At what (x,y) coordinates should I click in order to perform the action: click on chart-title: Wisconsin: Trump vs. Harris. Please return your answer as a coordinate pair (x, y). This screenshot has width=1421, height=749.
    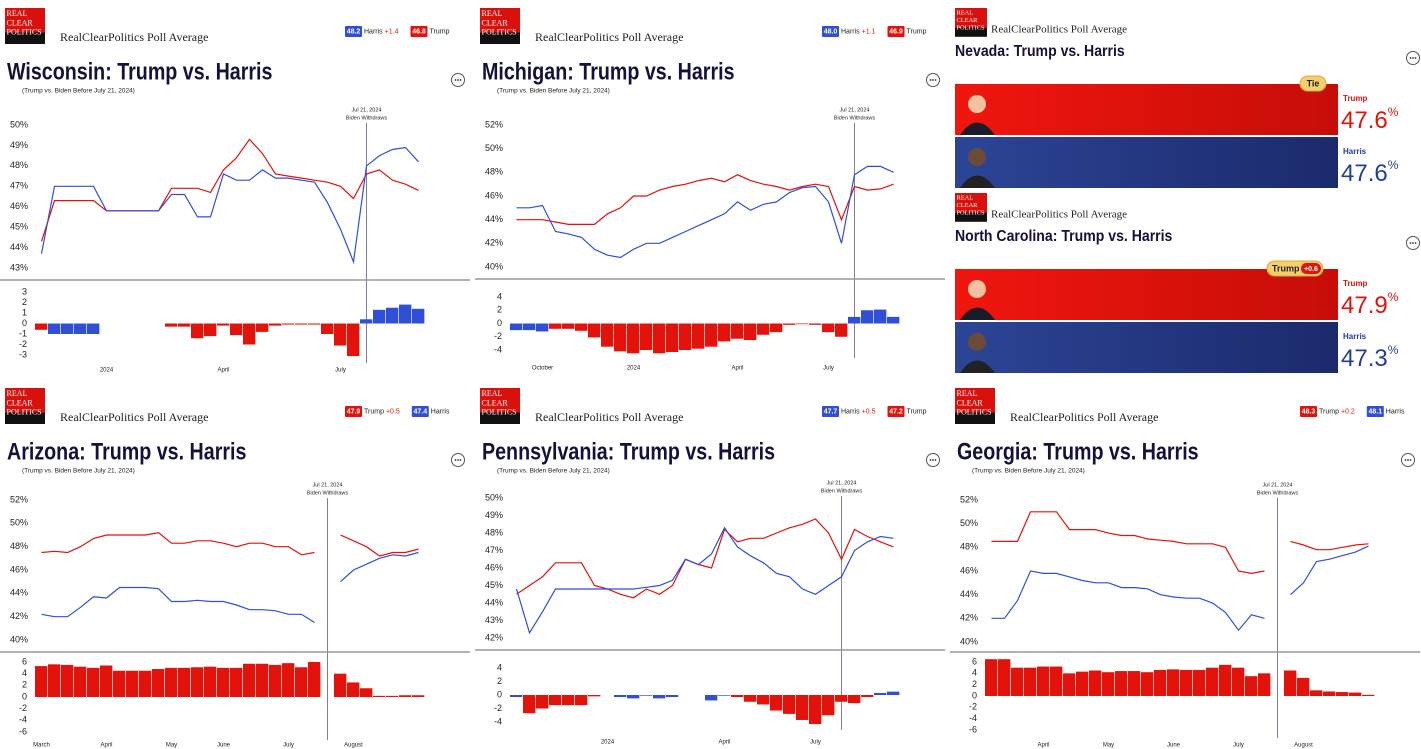
    Looking at the image, I should click on (139, 70).